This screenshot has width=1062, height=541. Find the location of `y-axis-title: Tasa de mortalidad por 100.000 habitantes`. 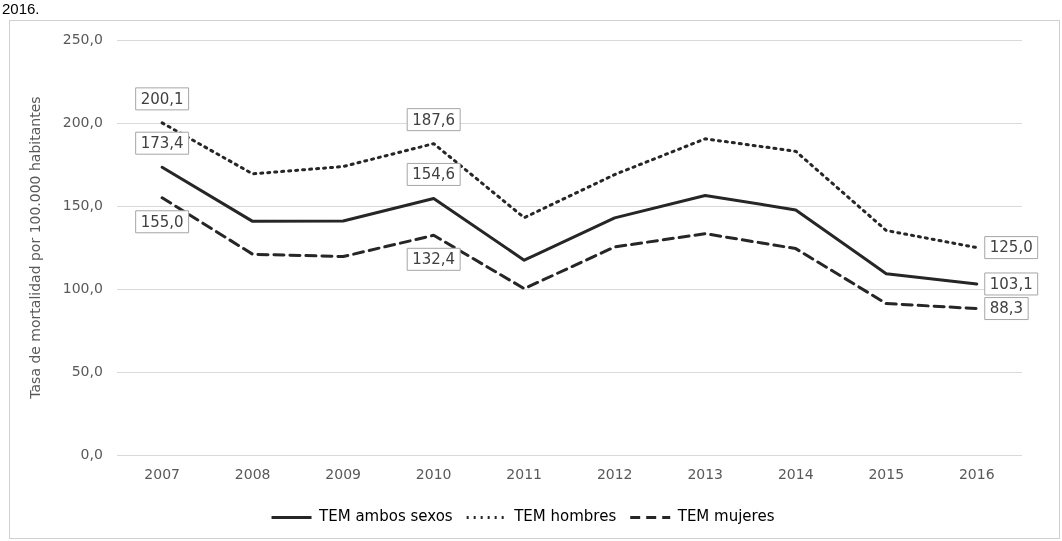

y-axis-title: Tasa de mortalidad por 100.000 habitantes is located at coordinates (35, 248).